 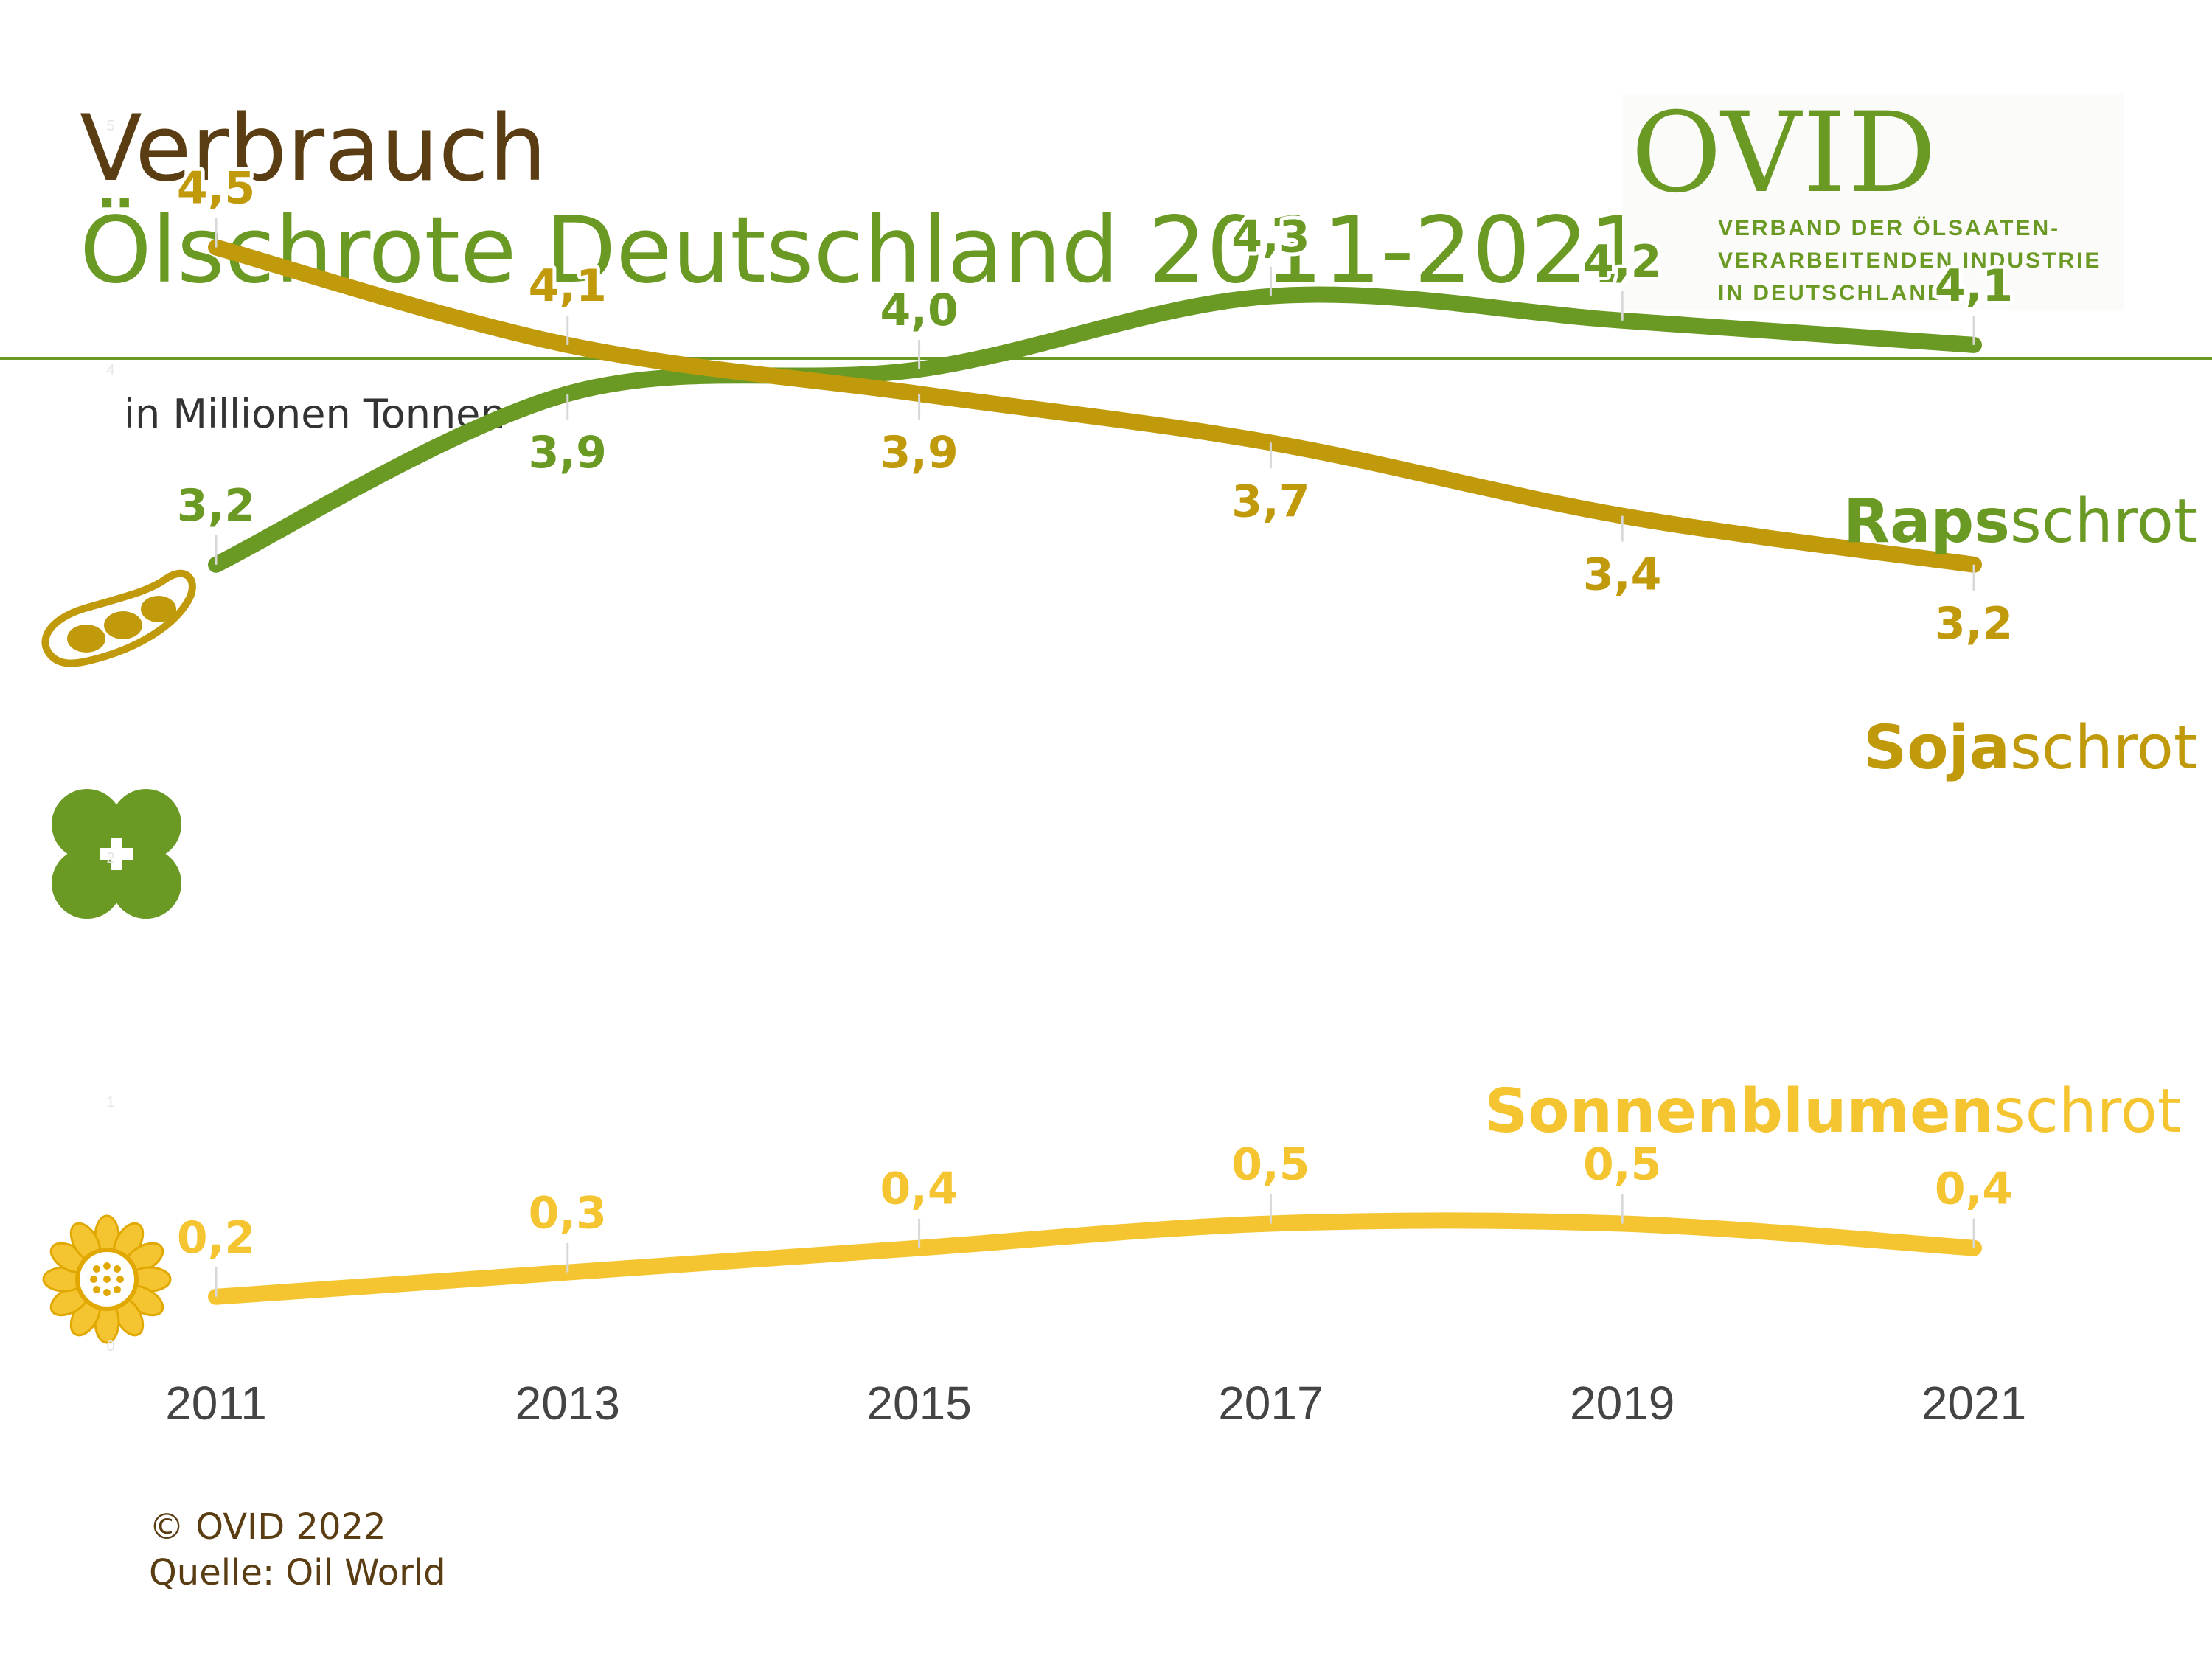 I want to click on y-tick-label: 2, so click(x=110, y=858).